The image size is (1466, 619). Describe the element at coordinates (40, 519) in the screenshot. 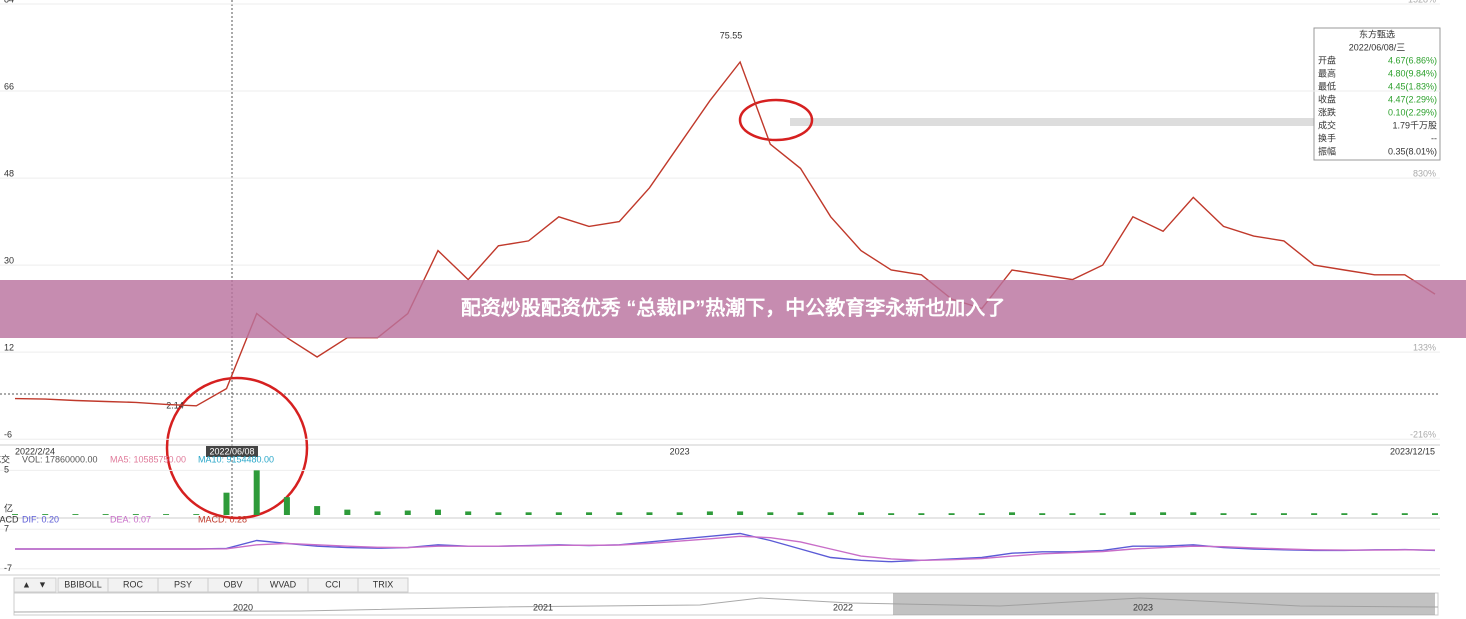

I see `readout: DIF: 0.20` at that location.